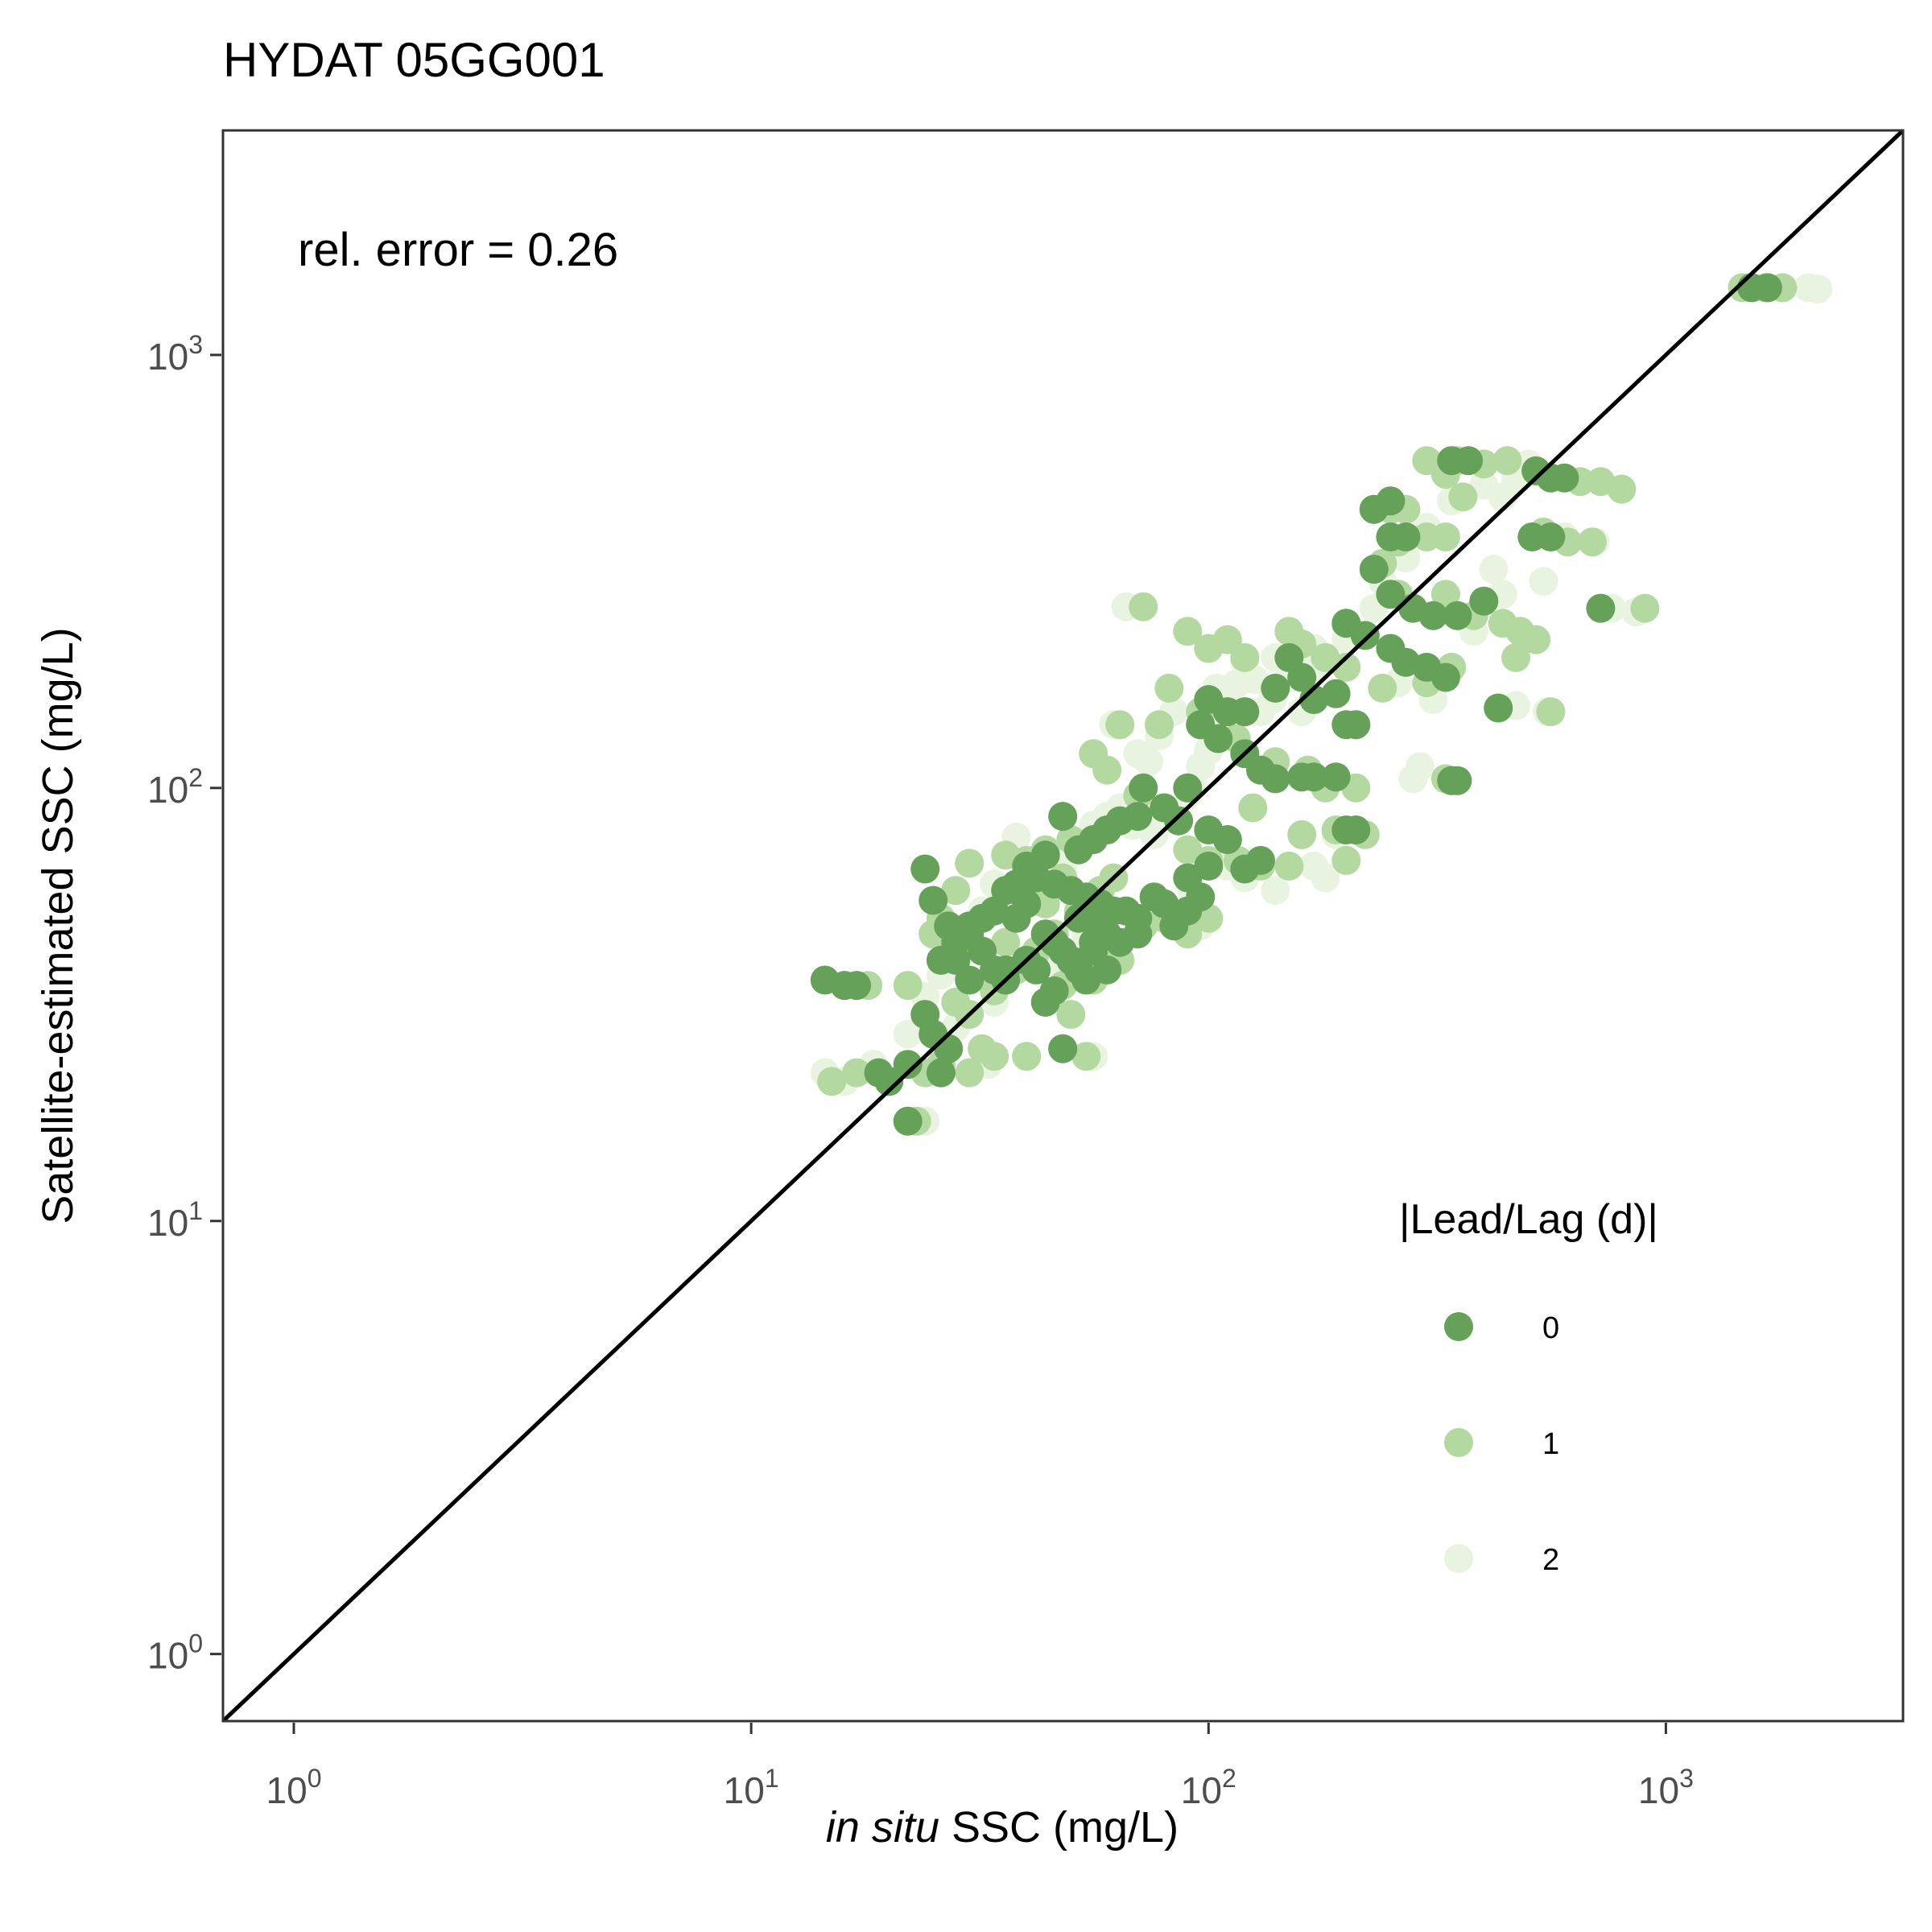 The height and width of the screenshot is (1932, 1932). I want to click on x-tick-label: 10⁰, so click(294, 1787).